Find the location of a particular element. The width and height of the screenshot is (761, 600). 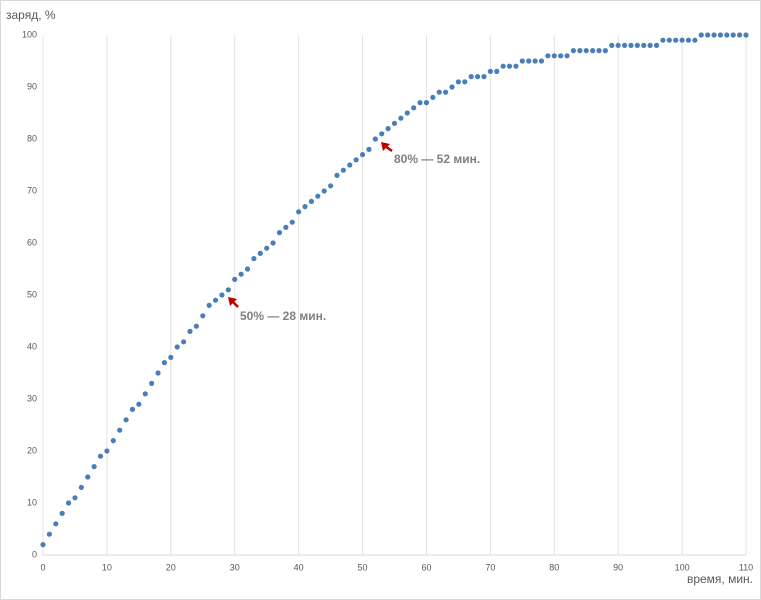

y-tick-label: 10 is located at coordinates (32, 502).